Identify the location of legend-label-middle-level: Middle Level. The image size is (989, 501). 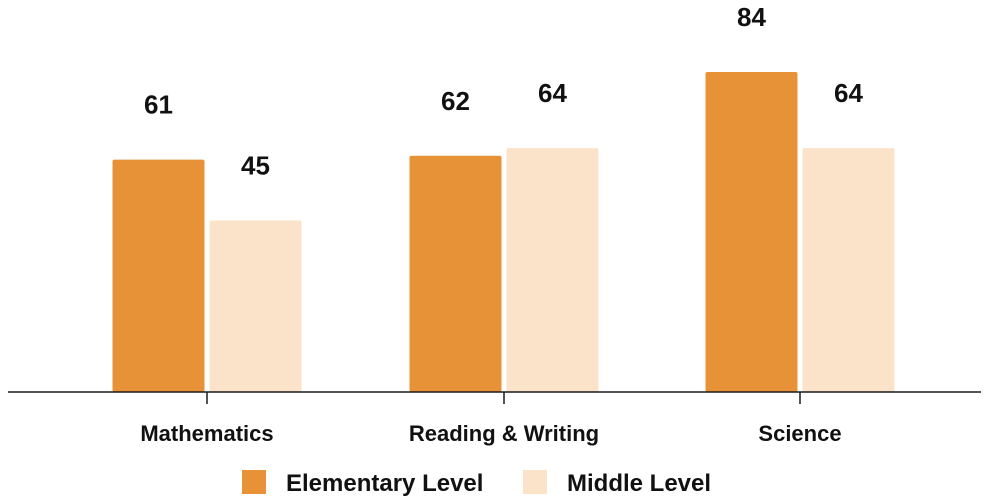
(639, 483).